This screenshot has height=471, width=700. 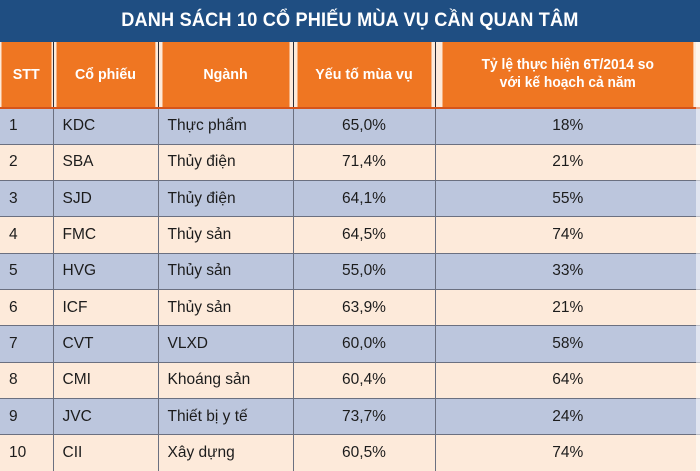 What do you see at coordinates (27, 126) in the screenshot?
I see `cell-stt: 1` at bounding box center [27, 126].